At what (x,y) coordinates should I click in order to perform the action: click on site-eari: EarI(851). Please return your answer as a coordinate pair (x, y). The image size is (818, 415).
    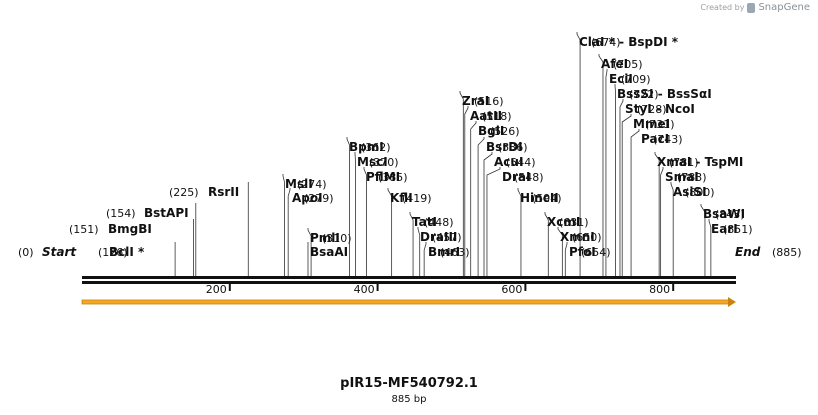
    Looking at the image, I should click on (730, 247).